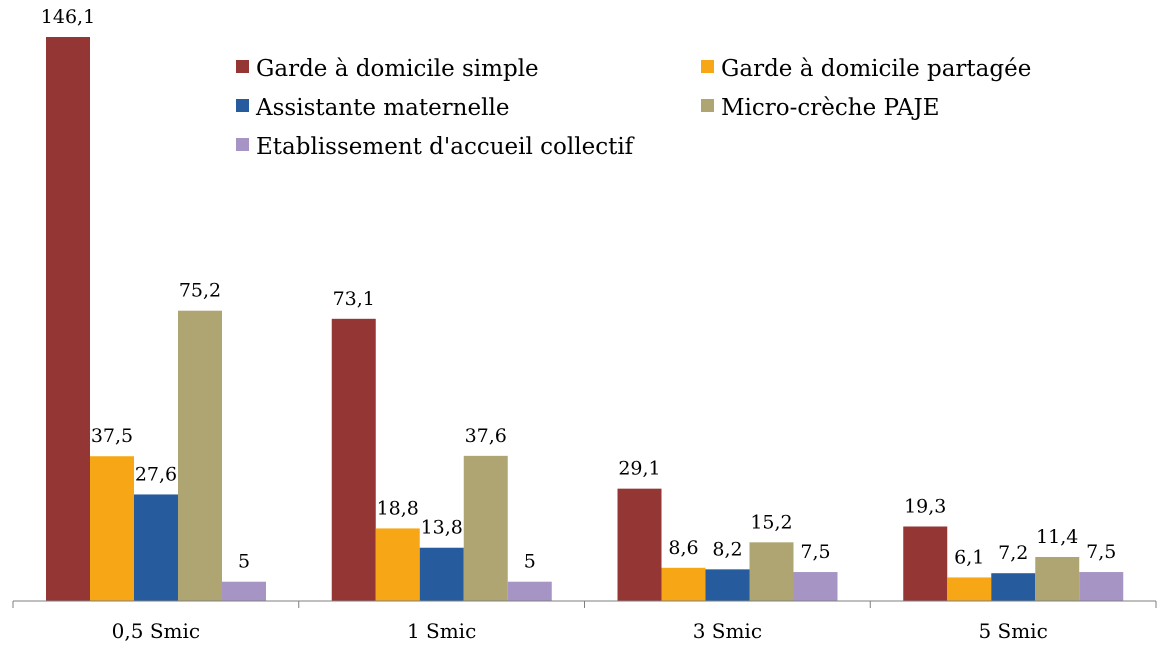  Describe the element at coordinates (683, 548) in the screenshot. I see `data-label: 8,6` at that location.